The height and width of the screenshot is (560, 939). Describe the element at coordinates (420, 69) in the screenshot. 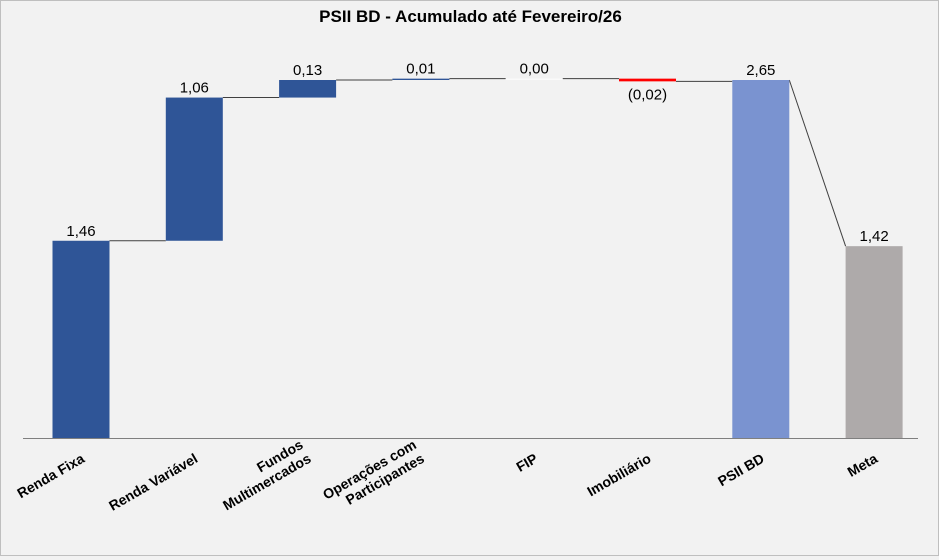

I see `value-label-4: 0,01` at that location.